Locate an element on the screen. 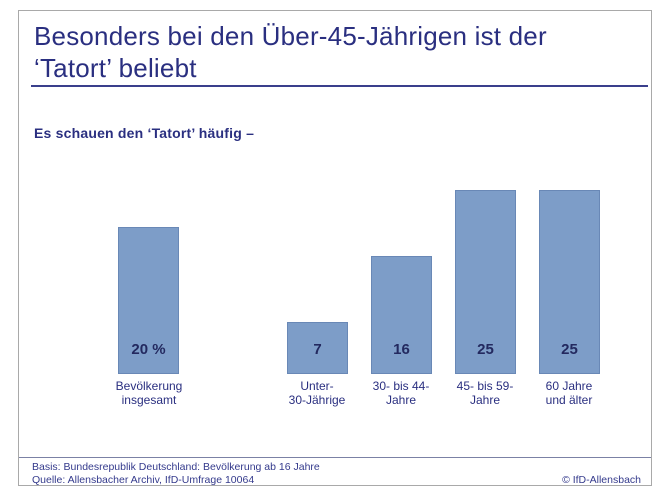  bar-category-label: 60 Jahre und älter is located at coordinates (569, 393).